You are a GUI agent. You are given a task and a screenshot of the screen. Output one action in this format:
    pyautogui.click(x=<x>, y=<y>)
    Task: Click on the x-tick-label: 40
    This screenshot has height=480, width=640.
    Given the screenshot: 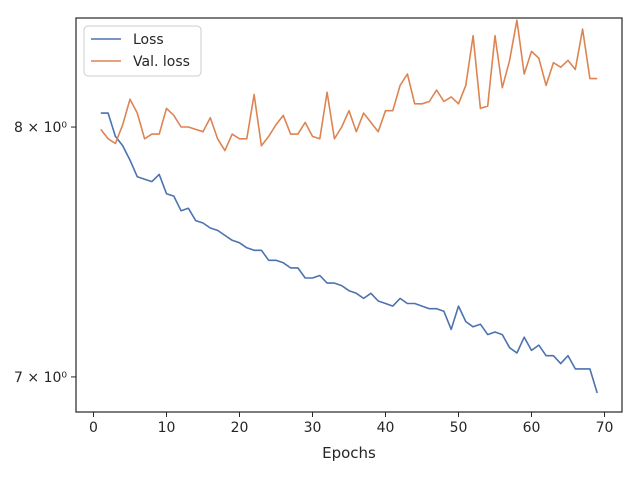 What is the action you would take?
    pyautogui.click(x=386, y=428)
    